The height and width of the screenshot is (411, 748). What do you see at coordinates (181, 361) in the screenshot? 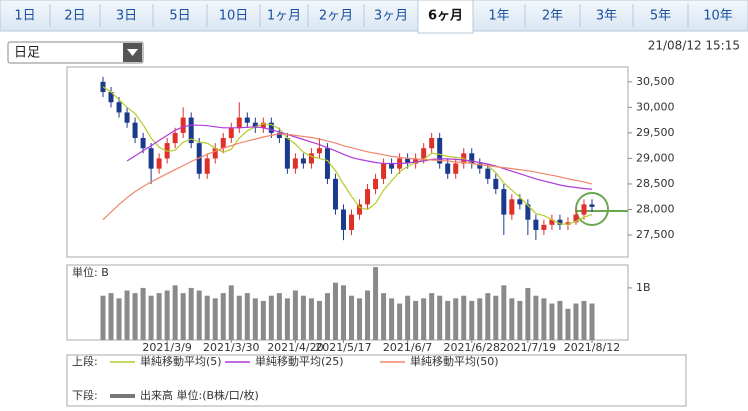
I see `legend-label: 単純移動平均(5)` at bounding box center [181, 361].